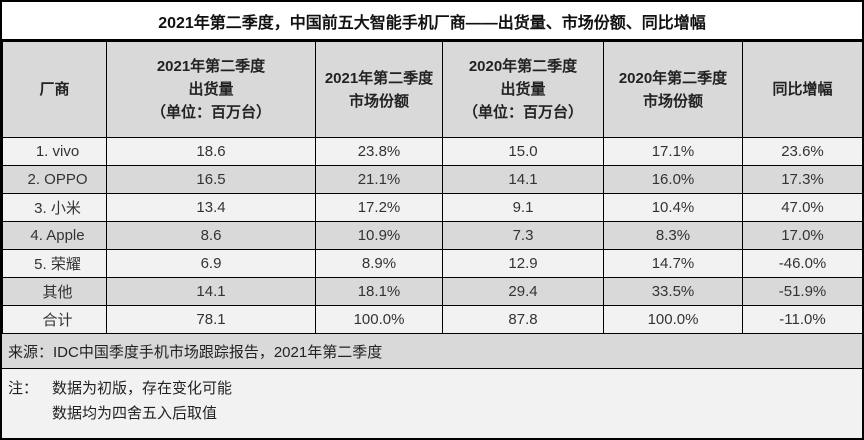  What do you see at coordinates (54, 319) in the screenshot?
I see `cell-vendor: 合计` at bounding box center [54, 319].